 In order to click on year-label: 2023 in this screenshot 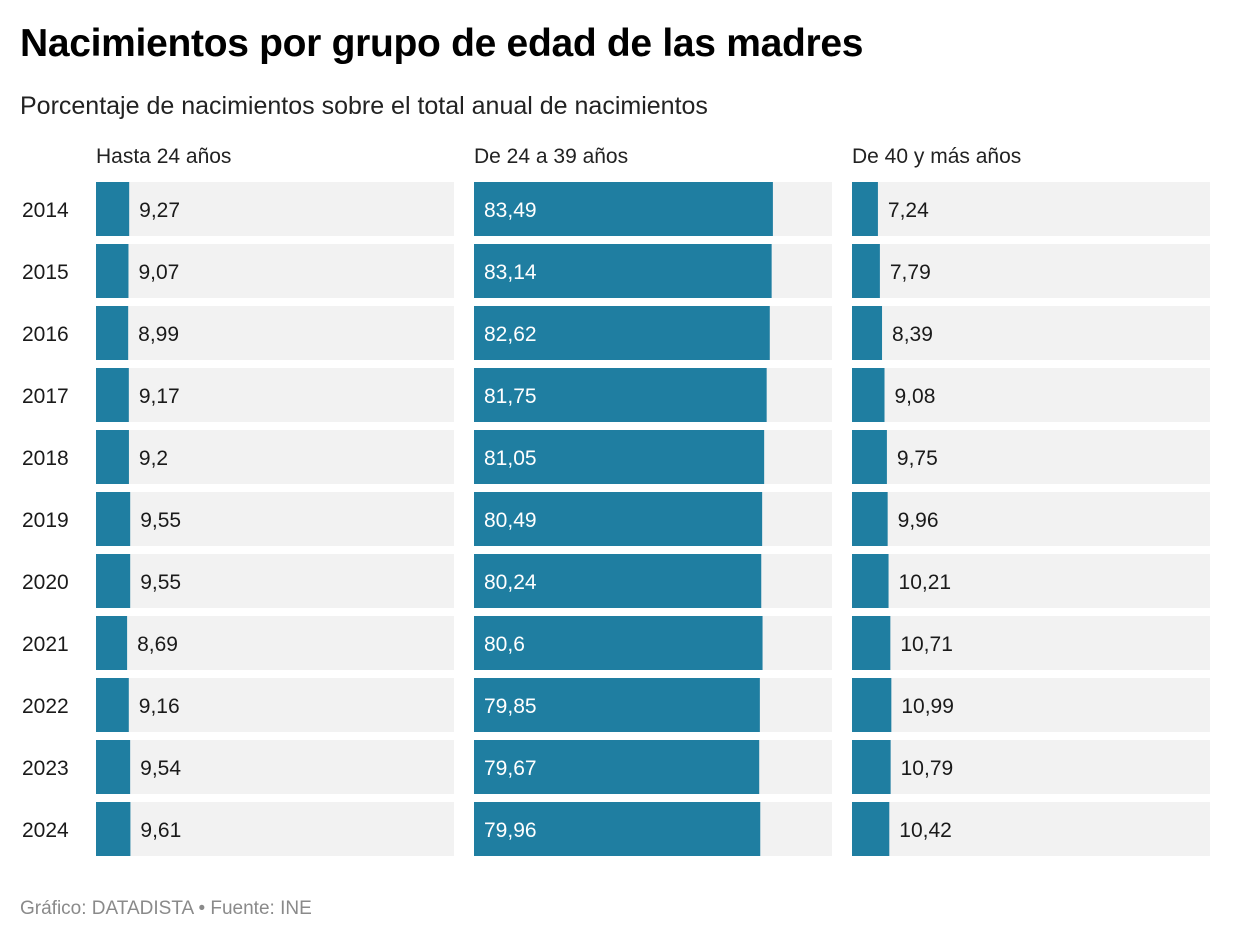, I will do `click(45, 768)`.